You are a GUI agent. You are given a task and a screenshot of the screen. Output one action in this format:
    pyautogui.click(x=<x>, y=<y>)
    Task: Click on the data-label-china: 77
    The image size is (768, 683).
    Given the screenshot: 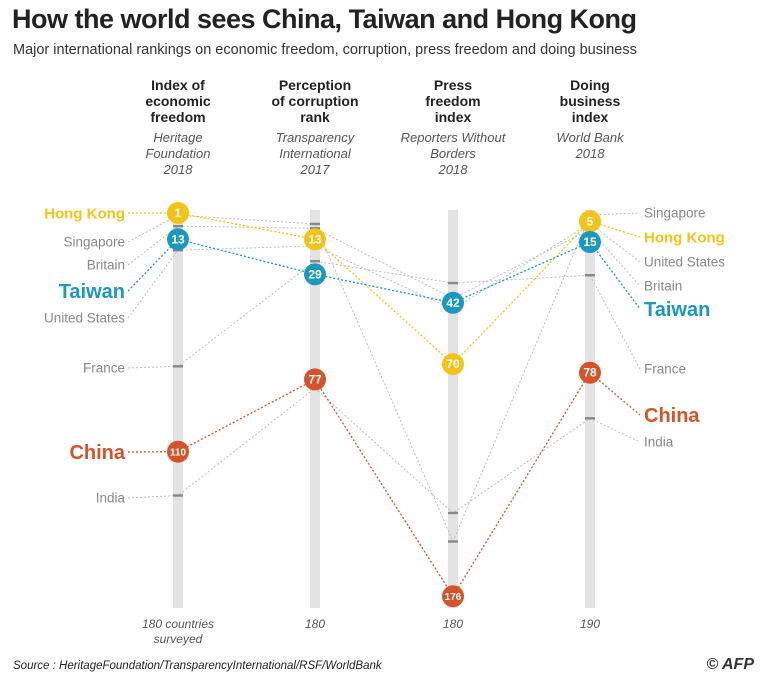 What is the action you would take?
    pyautogui.click(x=315, y=379)
    